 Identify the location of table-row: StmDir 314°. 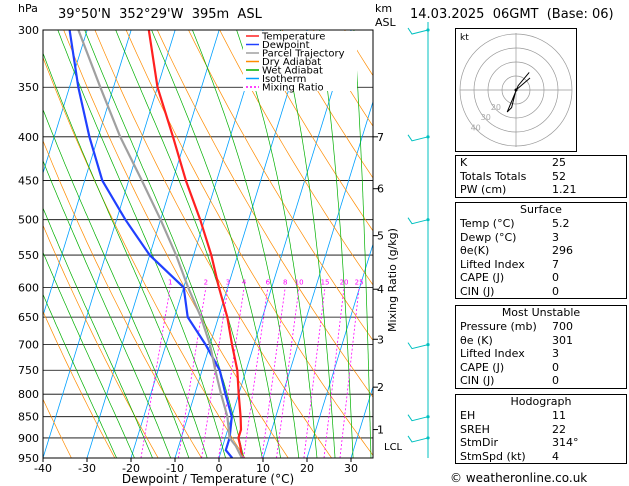
(541, 443).